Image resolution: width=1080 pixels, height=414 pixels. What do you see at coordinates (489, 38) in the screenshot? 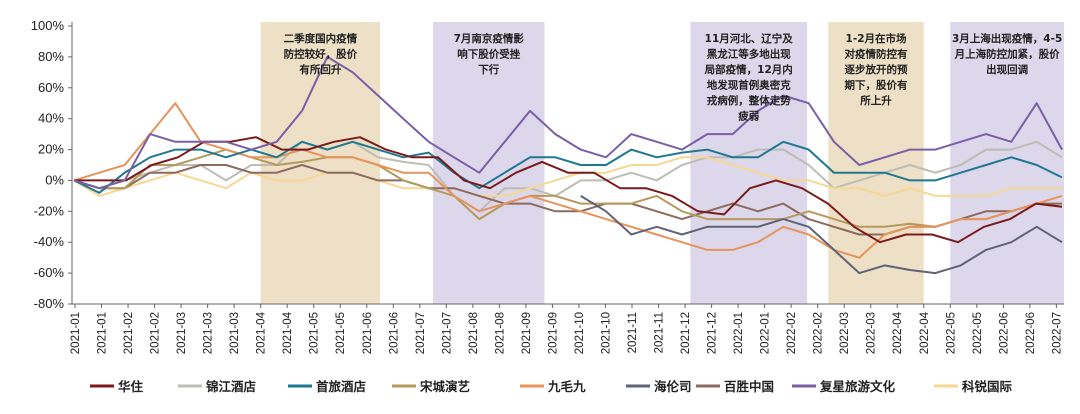
I see `annotation-label-1: 7月南京疫情影` at bounding box center [489, 38].